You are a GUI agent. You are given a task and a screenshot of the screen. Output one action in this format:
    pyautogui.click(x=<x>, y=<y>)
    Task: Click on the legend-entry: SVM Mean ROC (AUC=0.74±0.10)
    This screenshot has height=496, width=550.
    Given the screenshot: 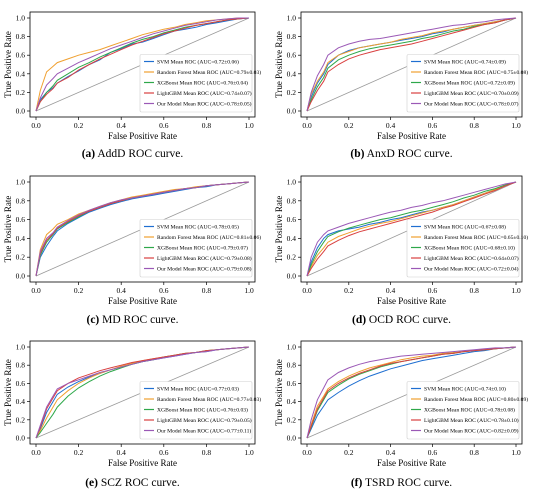 What is the action you would take?
    pyautogui.click(x=465, y=389)
    